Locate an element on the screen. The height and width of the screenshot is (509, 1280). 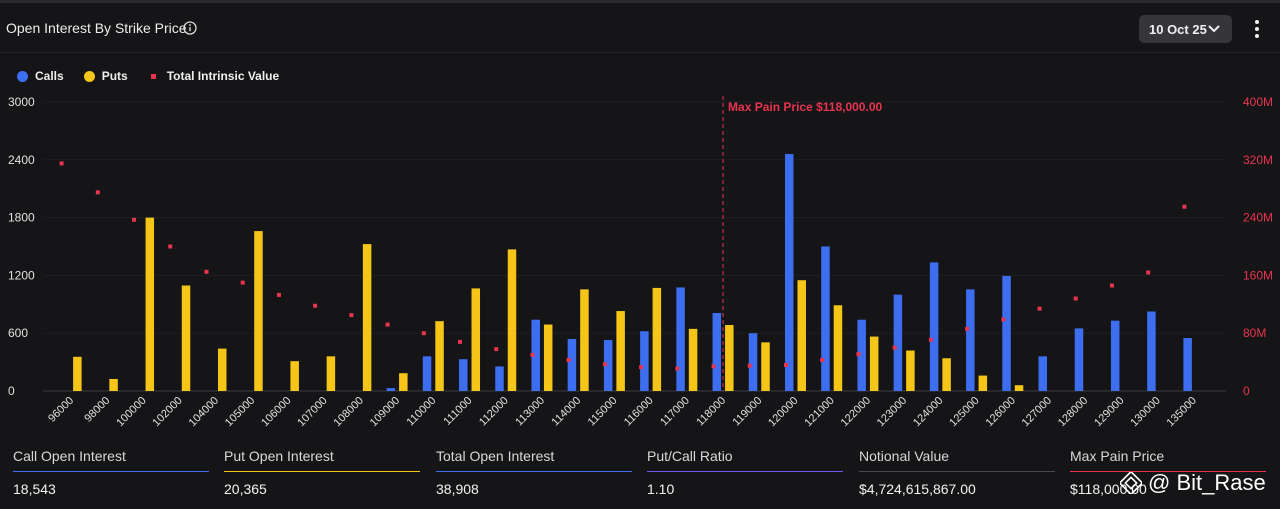
y-right-tick-label: 160M is located at coordinates (1258, 275).